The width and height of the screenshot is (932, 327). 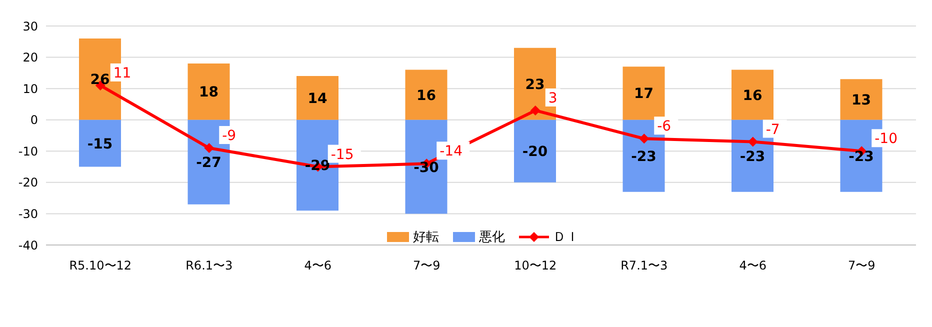 I want to click on data-label: -9, so click(x=229, y=136).